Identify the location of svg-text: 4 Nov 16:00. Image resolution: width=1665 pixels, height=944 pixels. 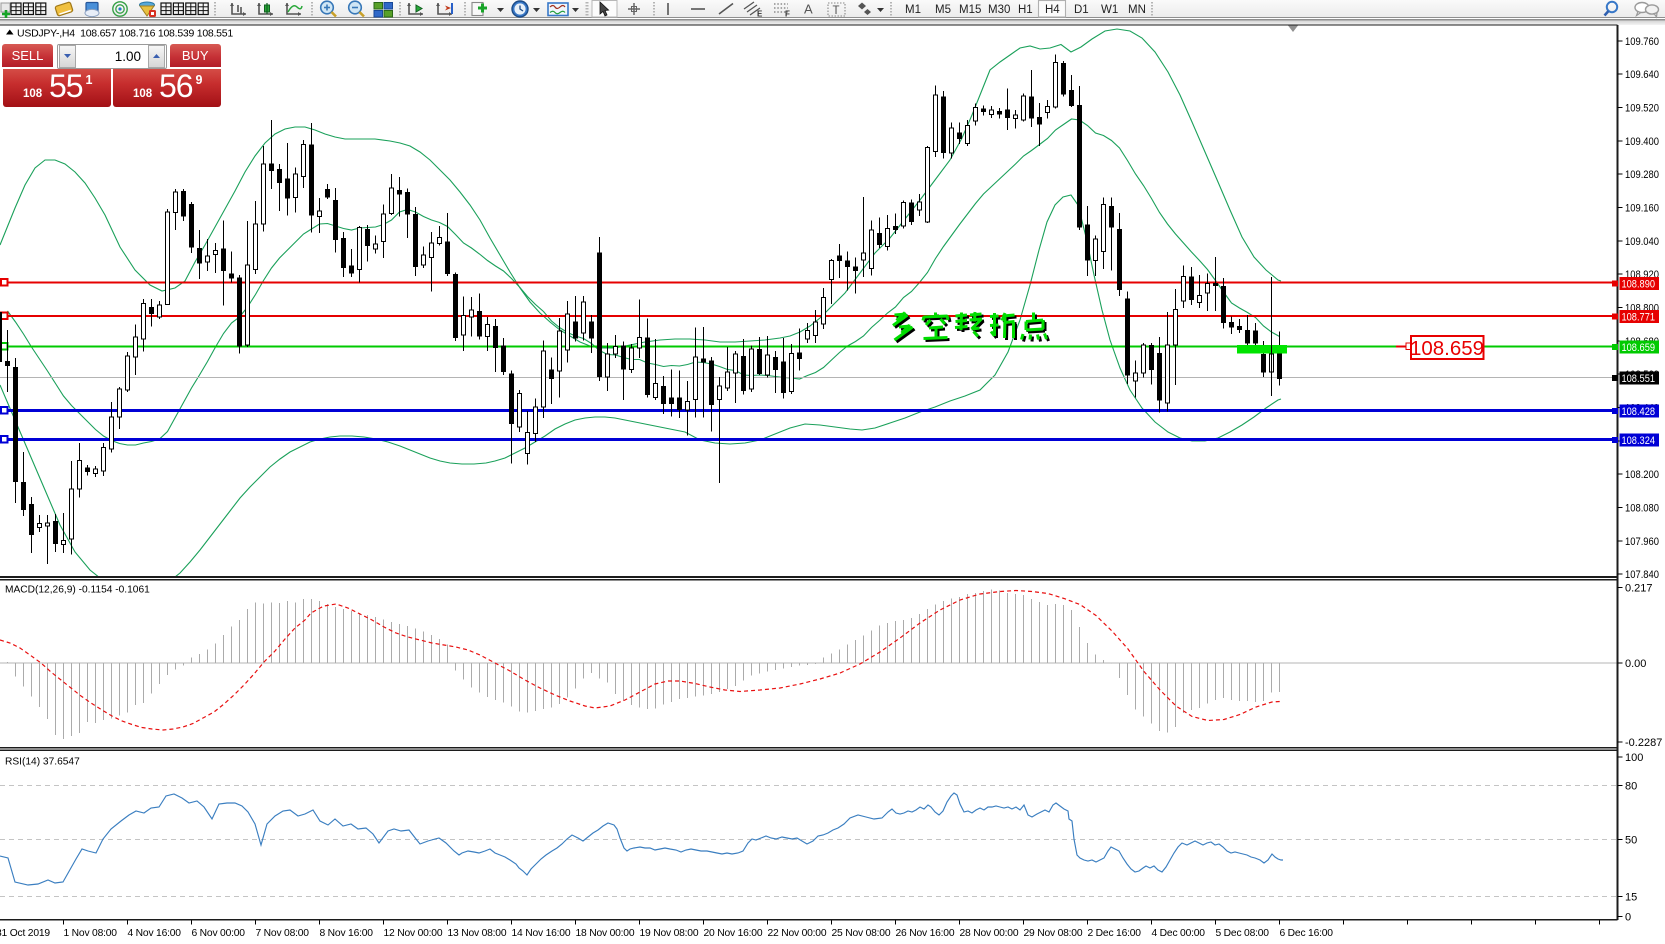
(155, 933).